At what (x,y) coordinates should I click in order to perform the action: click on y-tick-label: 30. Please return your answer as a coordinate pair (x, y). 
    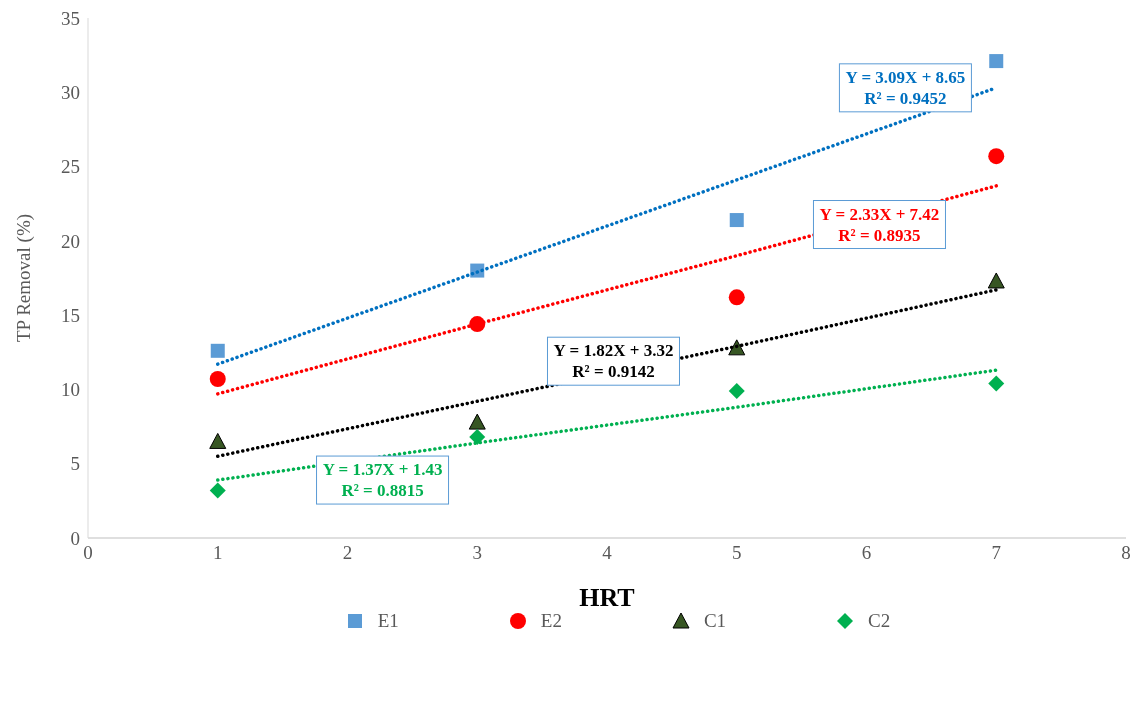
    Looking at the image, I should click on (70, 93).